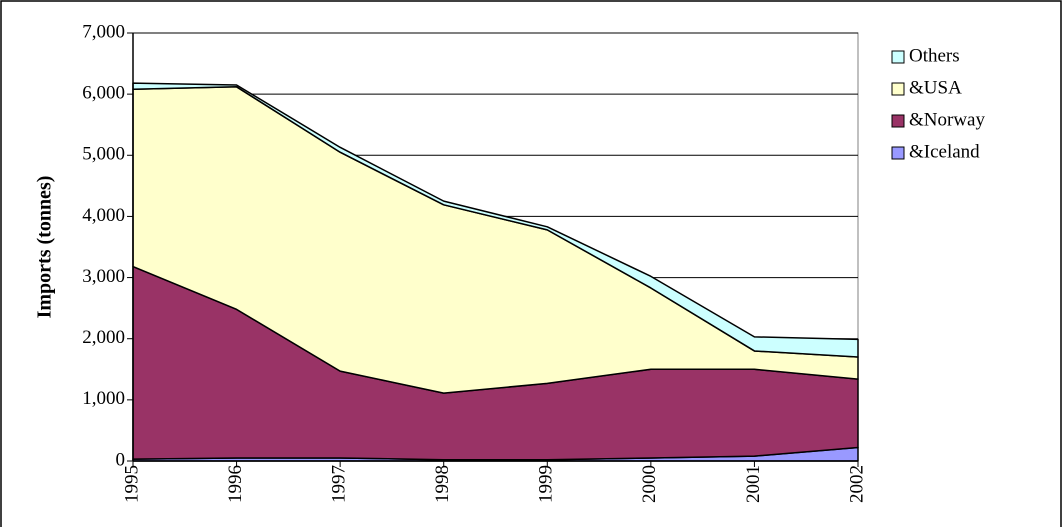 The height and width of the screenshot is (527, 1063). What do you see at coordinates (935, 87) in the screenshot?
I see `legend-label: &USA` at bounding box center [935, 87].